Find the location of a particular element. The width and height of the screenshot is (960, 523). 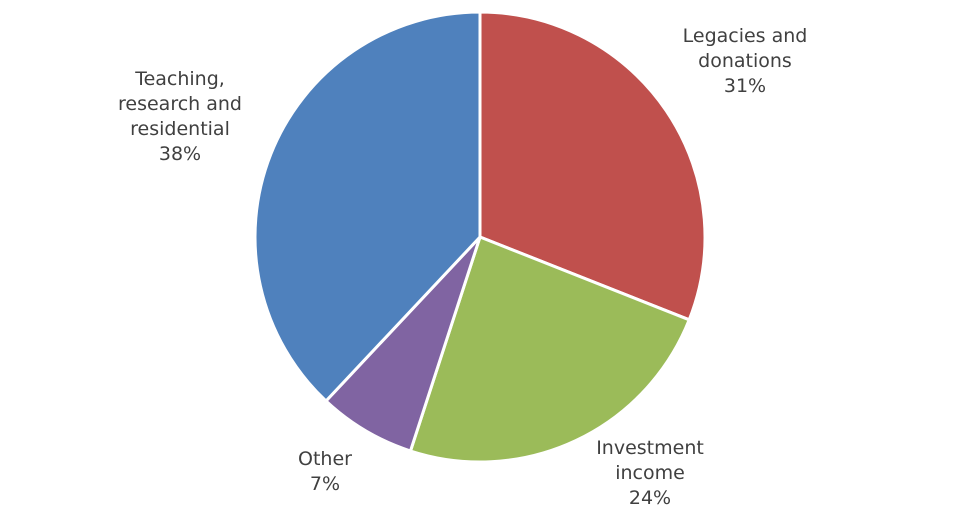

pie-slice-legacies-and-donations is located at coordinates (592, 166).